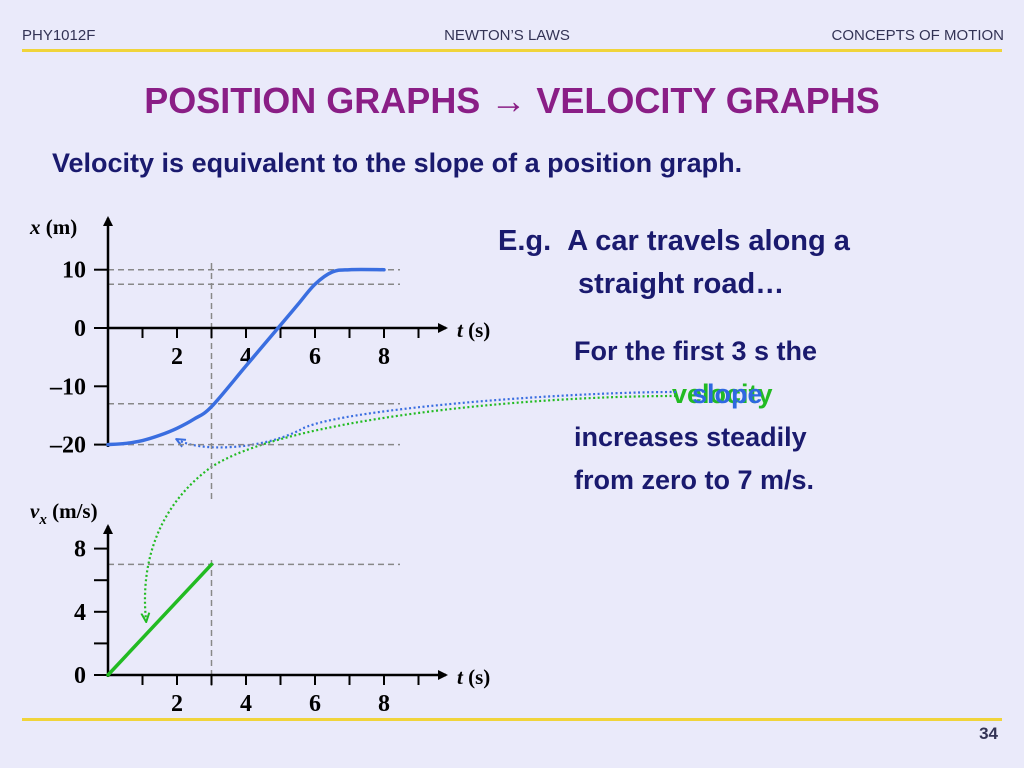  What do you see at coordinates (59, 35) in the screenshot?
I see `course-code: PHY1012F` at bounding box center [59, 35].